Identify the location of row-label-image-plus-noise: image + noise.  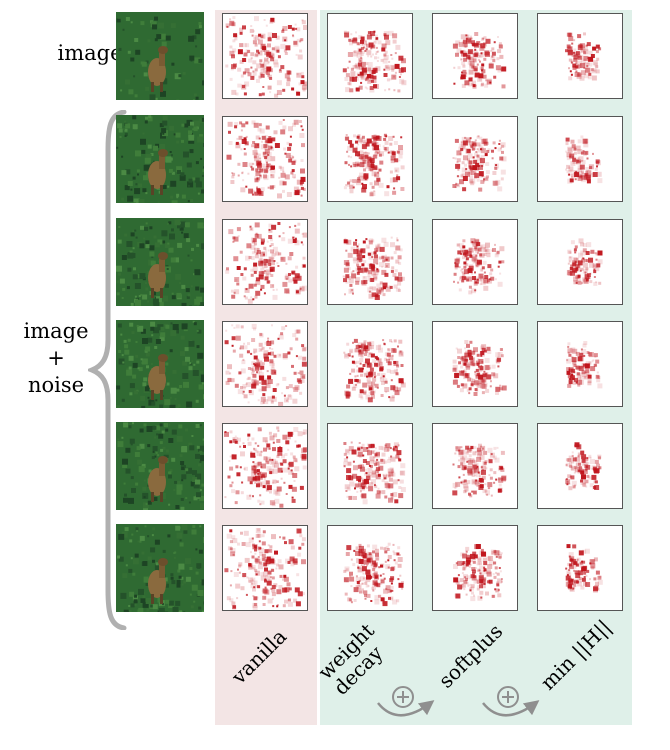
(56, 358).